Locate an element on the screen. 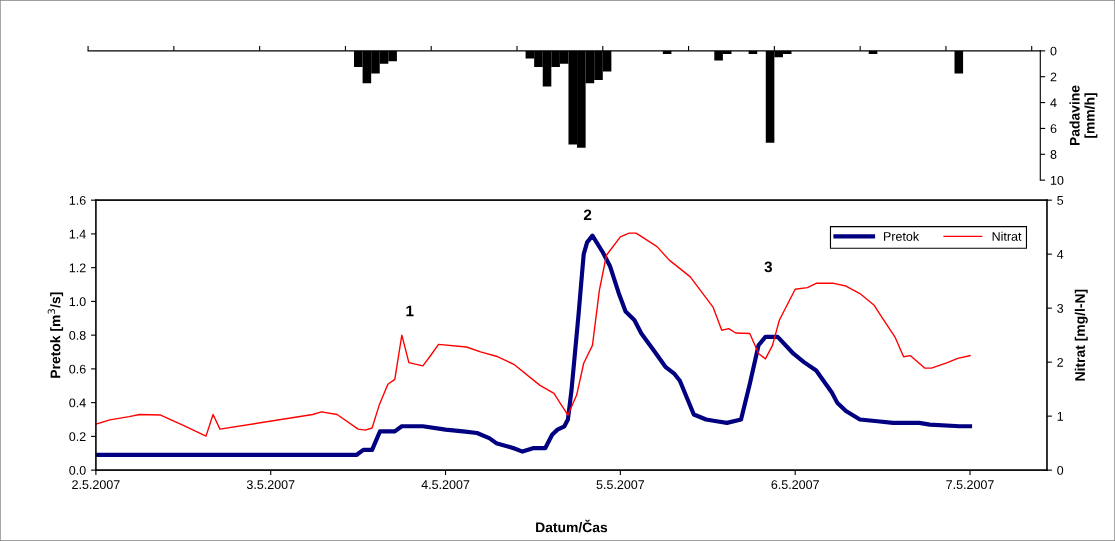 The height and width of the screenshot is (541, 1115). y-axis-title: Padavine [mm/h] is located at coordinates (1083, 115).